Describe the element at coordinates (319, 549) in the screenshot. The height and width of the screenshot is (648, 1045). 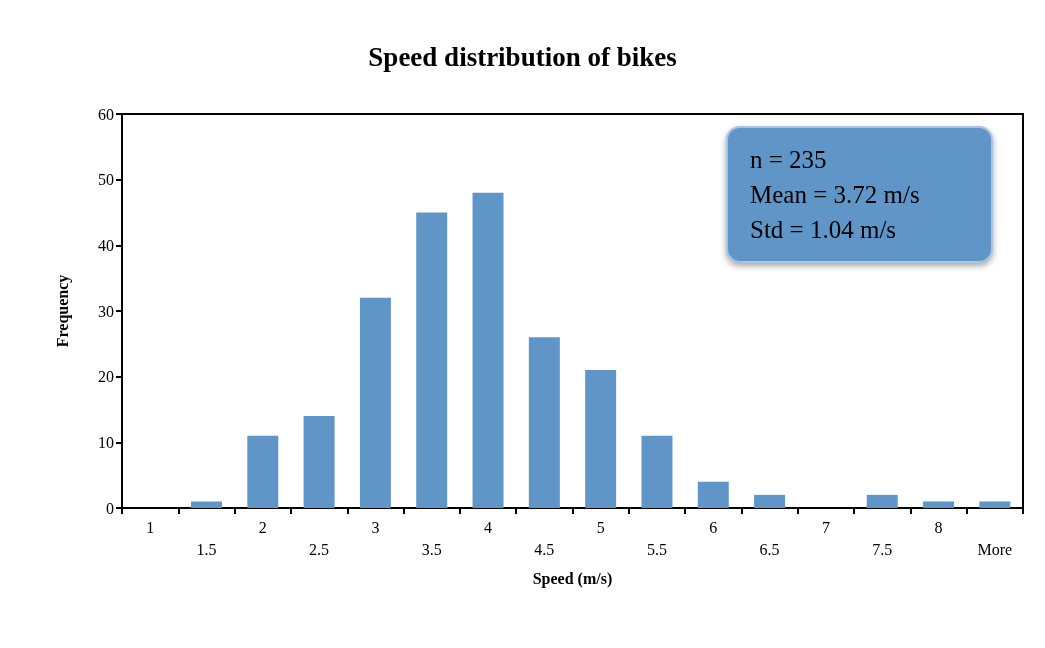
I see `x-tick-label: 2.5` at that location.